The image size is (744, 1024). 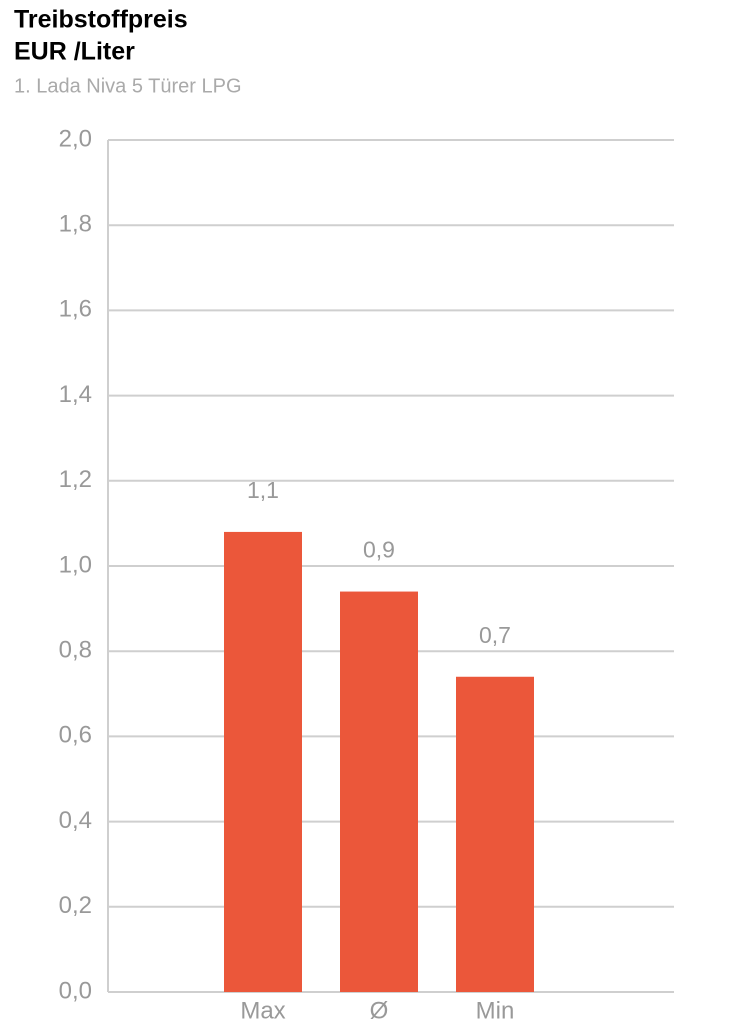 I want to click on x-tick-label: Min, so click(x=495, y=1010).